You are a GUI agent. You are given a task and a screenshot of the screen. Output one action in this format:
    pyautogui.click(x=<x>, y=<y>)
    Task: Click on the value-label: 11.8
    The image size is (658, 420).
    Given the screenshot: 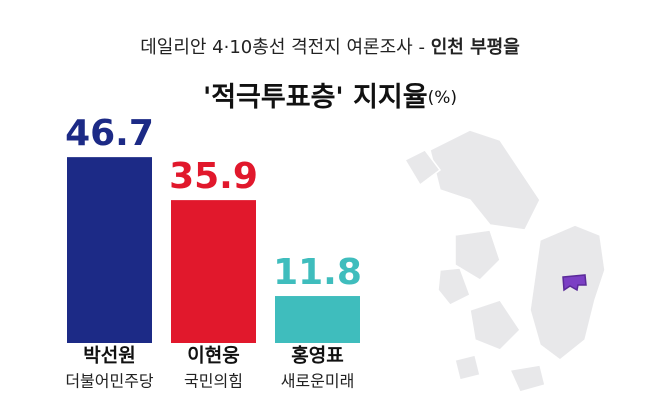 What is the action you would take?
    pyautogui.click(x=317, y=272)
    